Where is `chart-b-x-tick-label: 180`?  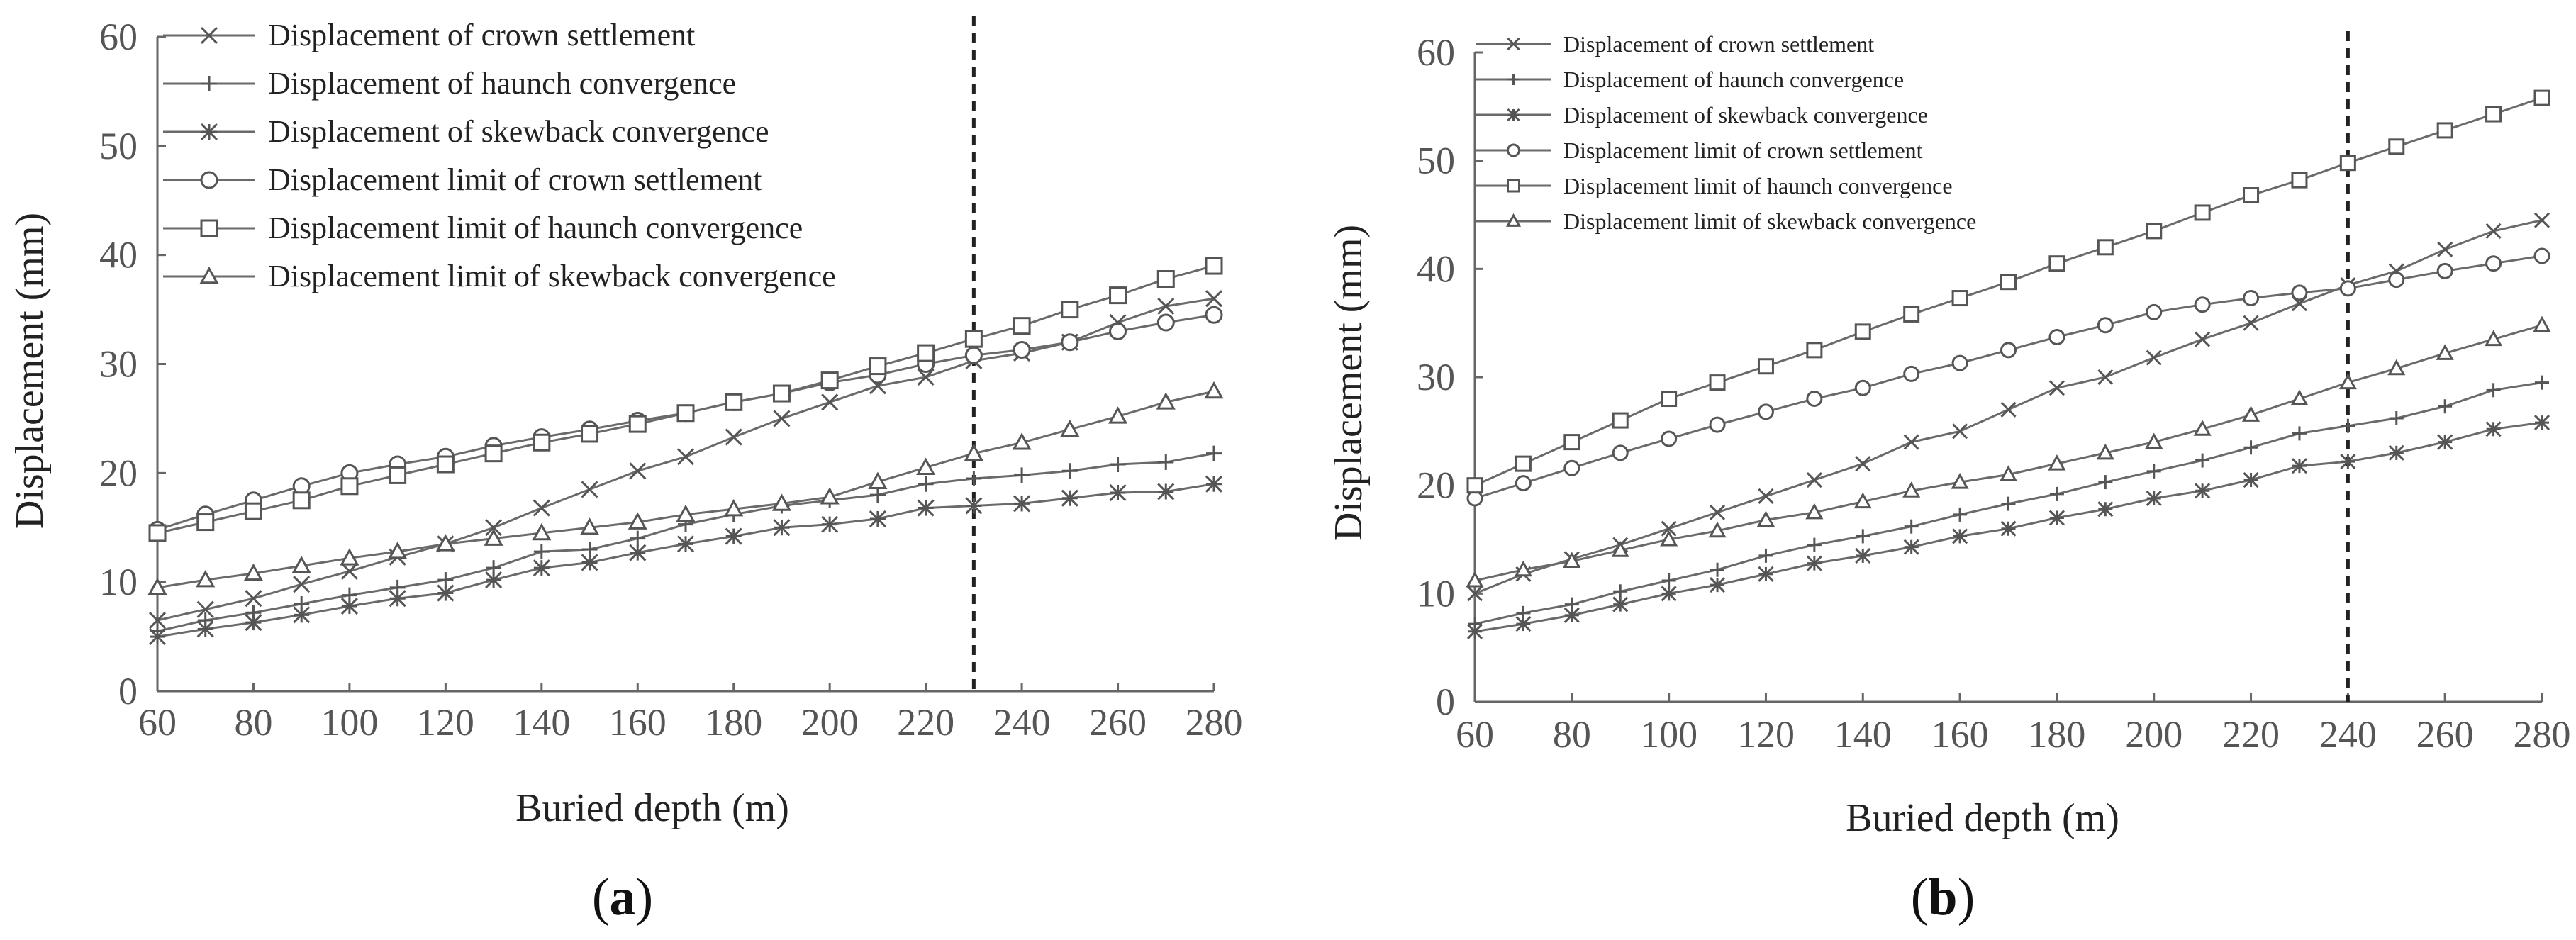 chart-b-x-tick-label: 180 is located at coordinates (2056, 734).